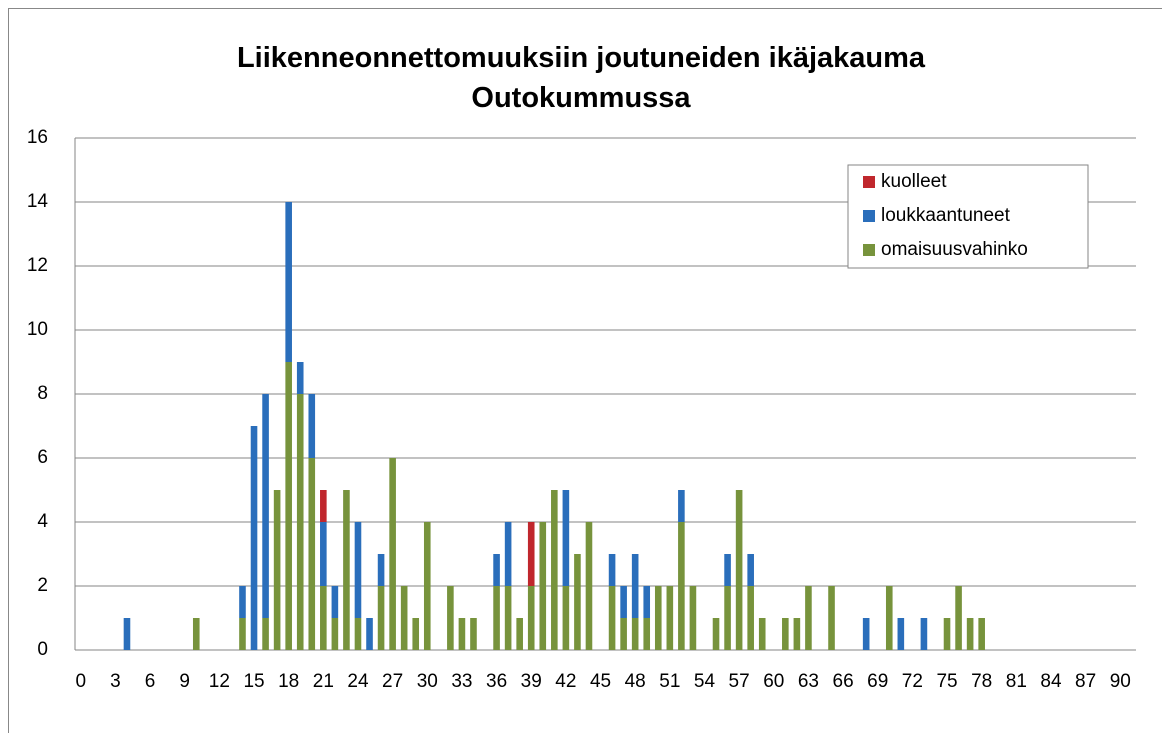  I want to click on y-tick-label: 6, so click(42, 457).